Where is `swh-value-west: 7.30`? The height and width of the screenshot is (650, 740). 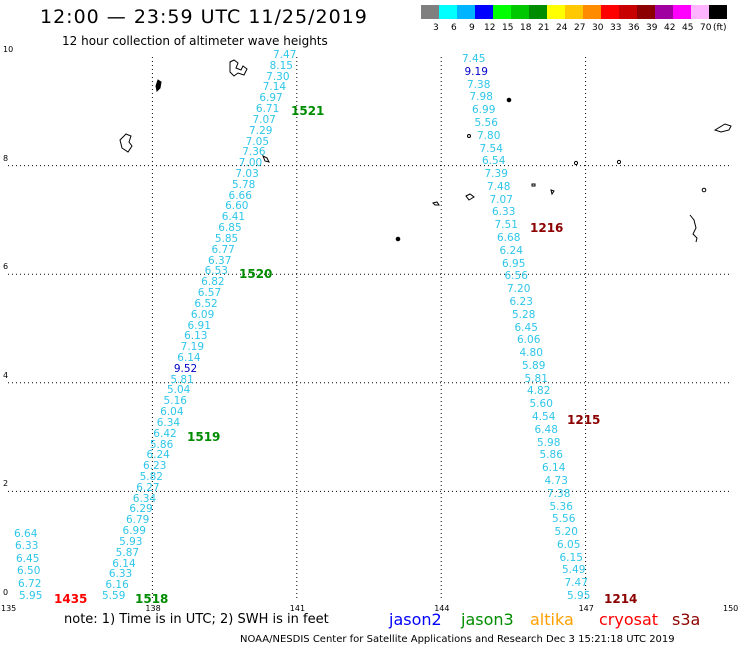 swh-value-west: 7.30 is located at coordinates (278, 76).